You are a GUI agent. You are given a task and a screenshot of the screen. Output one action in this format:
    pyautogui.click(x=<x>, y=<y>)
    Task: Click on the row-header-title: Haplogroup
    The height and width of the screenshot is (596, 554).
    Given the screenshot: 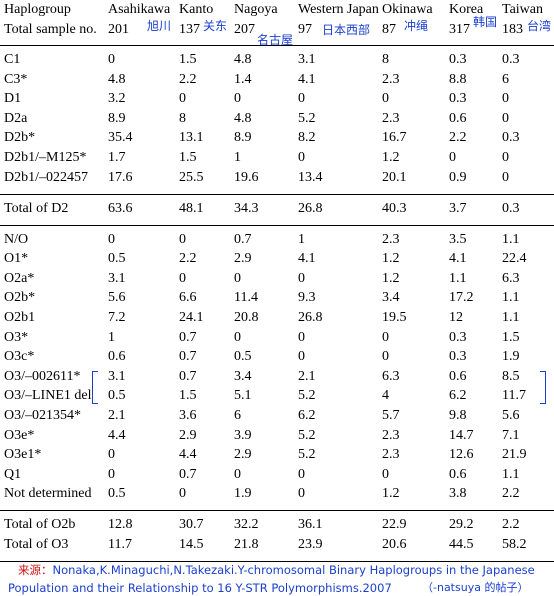 What is the action you would take?
    pyautogui.click(x=37, y=9)
    